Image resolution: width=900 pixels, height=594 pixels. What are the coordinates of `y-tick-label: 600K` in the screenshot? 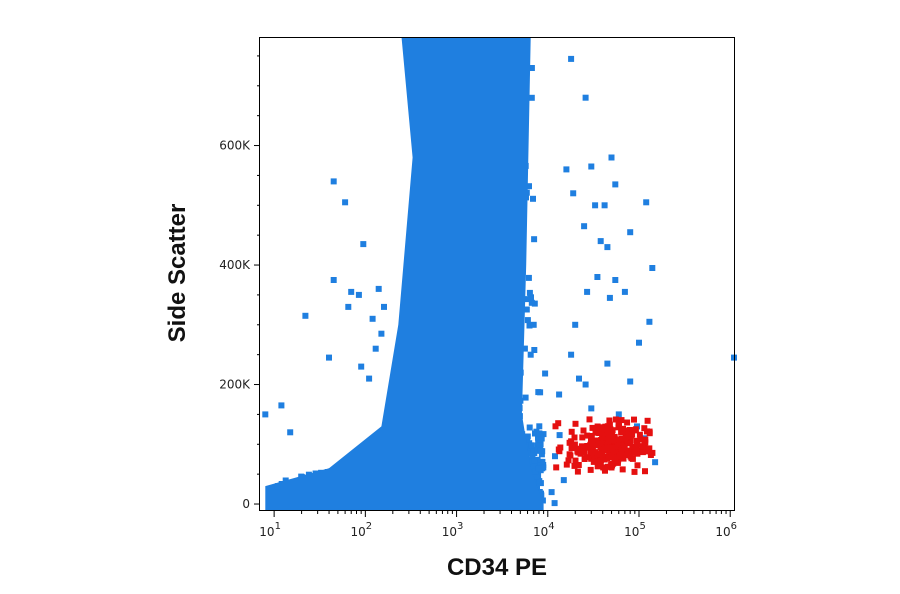 It's located at (235, 146).